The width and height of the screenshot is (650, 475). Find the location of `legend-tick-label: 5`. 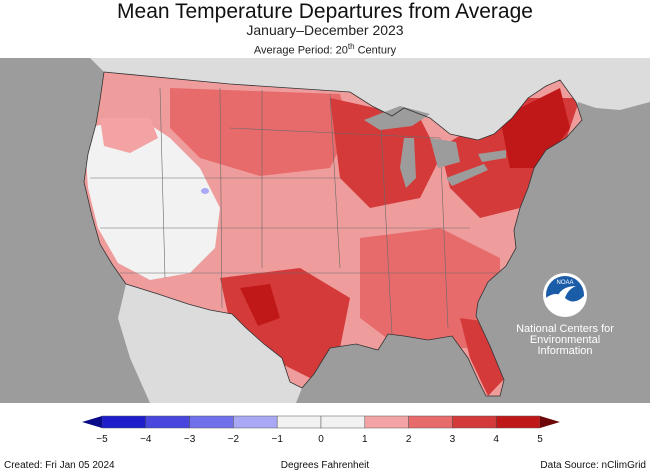

legend-tick-label: 5 is located at coordinates (540, 439).